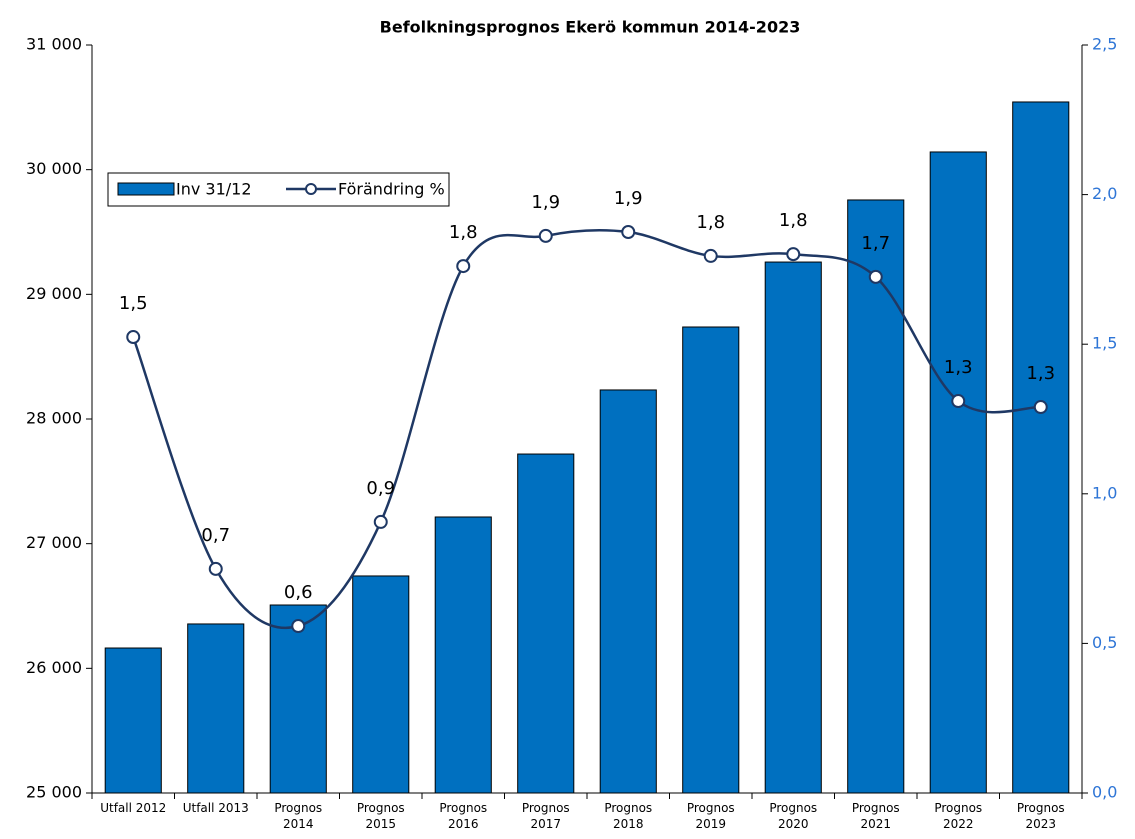 The image size is (1135, 839). What do you see at coordinates (1104, 792) in the screenshot?
I see `y2-tick-label: 0,0` at bounding box center [1104, 792].